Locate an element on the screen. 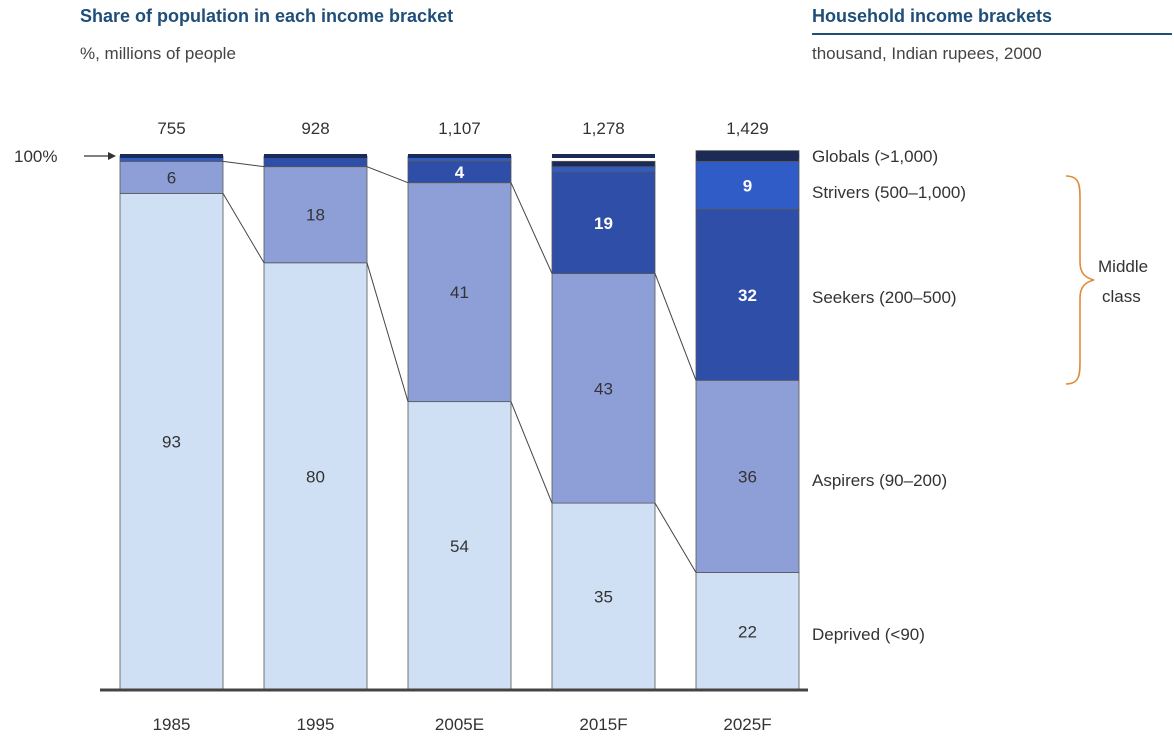 This screenshot has height=740, width=1174. total-label: 1,278 is located at coordinates (603, 128).